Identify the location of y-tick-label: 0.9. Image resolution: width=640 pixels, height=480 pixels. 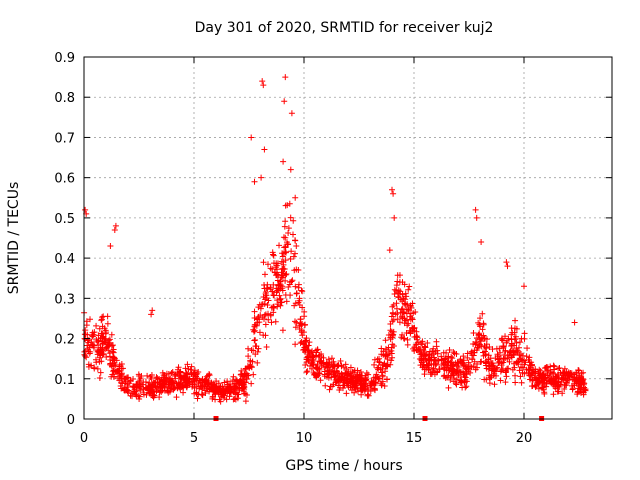
(64, 58).